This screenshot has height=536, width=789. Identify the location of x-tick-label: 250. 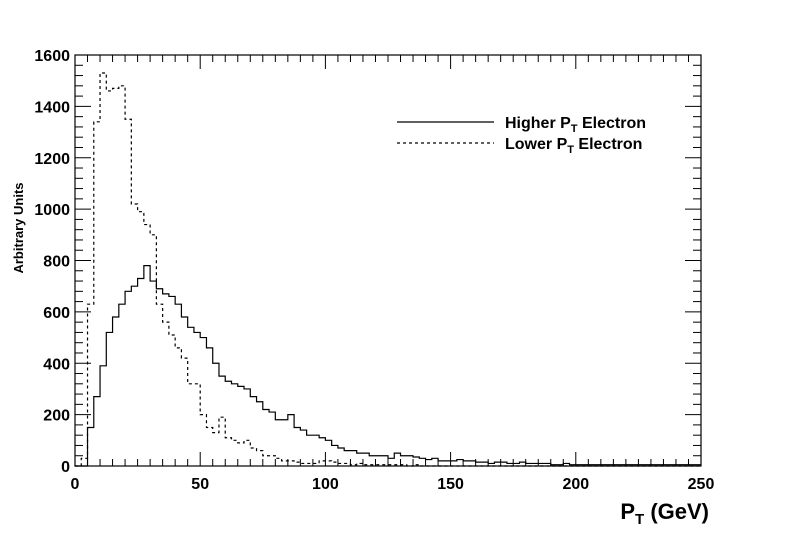
(701, 484).